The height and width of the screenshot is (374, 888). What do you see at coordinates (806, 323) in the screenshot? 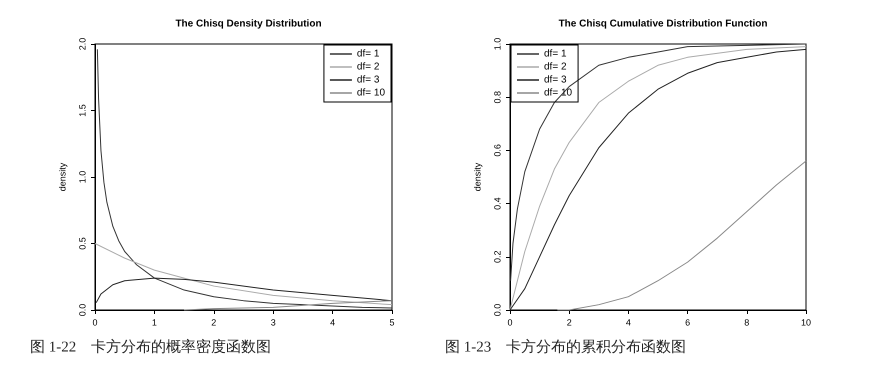
I see `x-tick-label: 10` at bounding box center [806, 323].